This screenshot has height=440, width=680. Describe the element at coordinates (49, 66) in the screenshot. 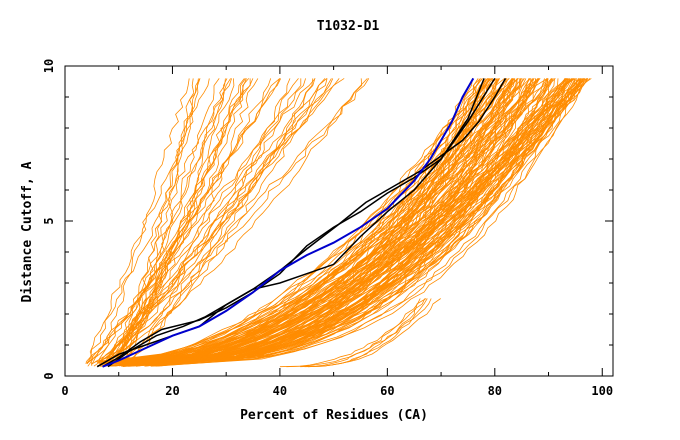

I see `y-tick-label: 10` at that location.